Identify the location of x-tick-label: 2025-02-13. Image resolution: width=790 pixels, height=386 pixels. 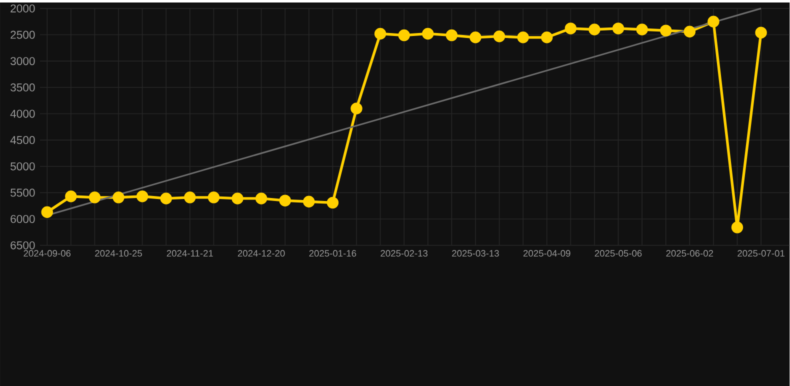
(404, 253).